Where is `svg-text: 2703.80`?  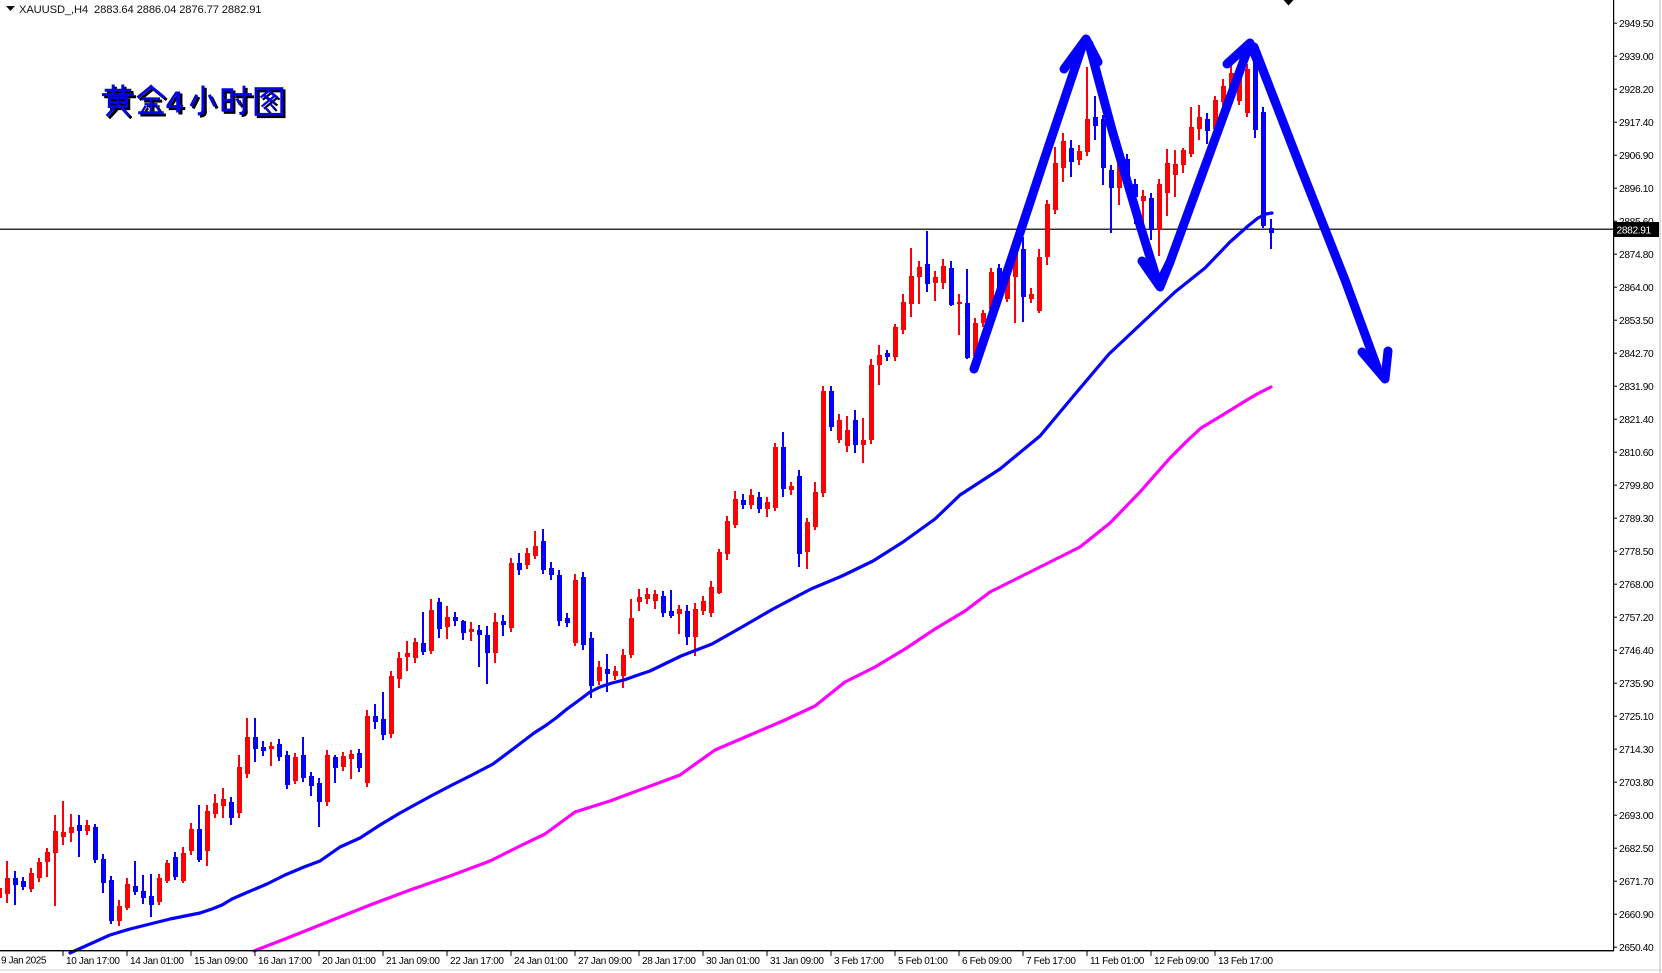 svg-text: 2703.80 is located at coordinates (1636, 783).